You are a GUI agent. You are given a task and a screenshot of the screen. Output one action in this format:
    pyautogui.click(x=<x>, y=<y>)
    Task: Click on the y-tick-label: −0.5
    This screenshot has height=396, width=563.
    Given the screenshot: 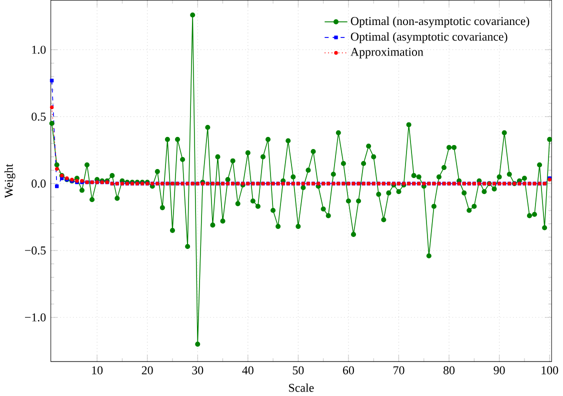 What is the action you would take?
    pyautogui.click(x=35, y=250)
    